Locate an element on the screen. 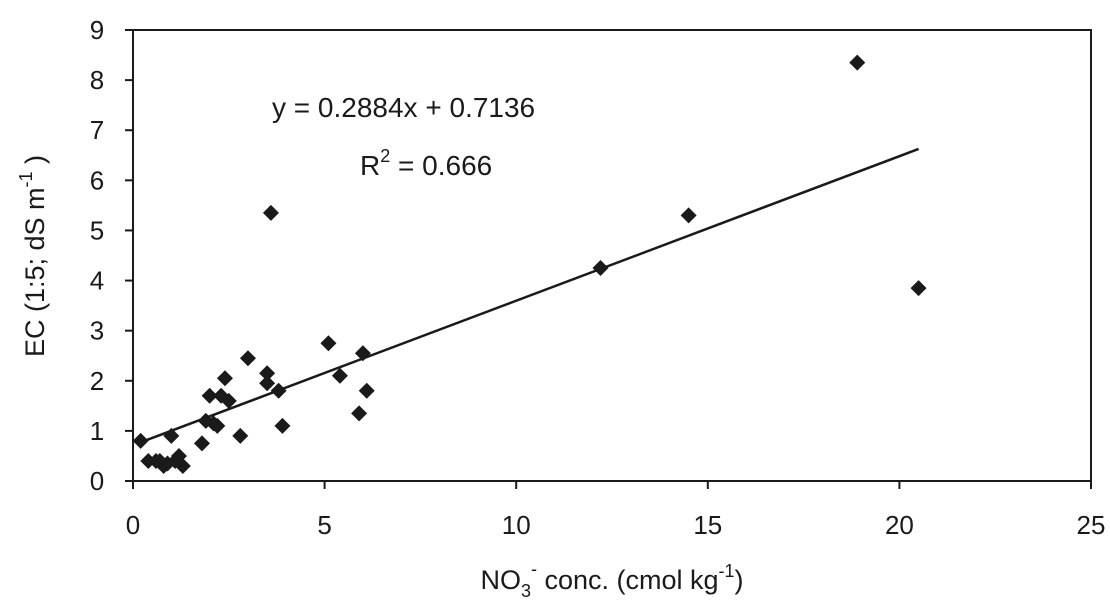 The height and width of the screenshot is (602, 1110). y-tick-label-1: 1 is located at coordinates (97, 431).